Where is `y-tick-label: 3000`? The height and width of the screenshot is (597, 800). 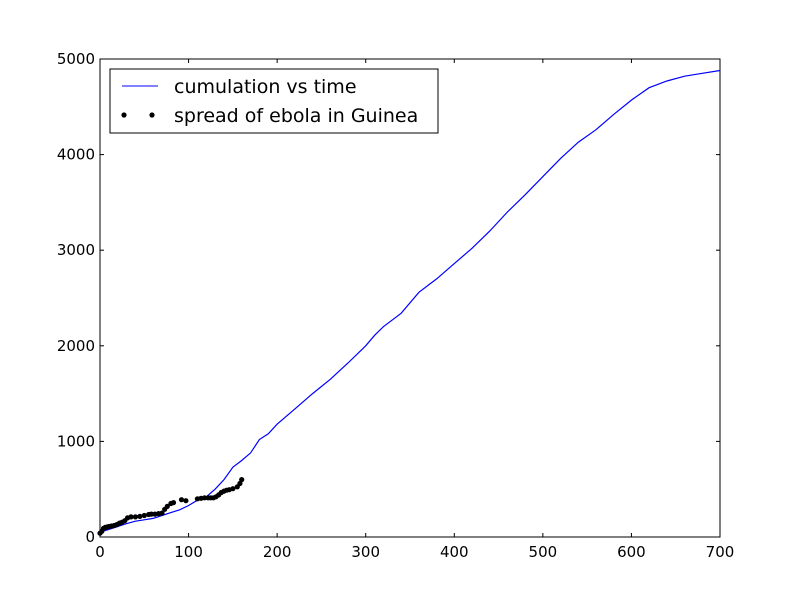
y-tick-label: 3000 is located at coordinates (76, 250).